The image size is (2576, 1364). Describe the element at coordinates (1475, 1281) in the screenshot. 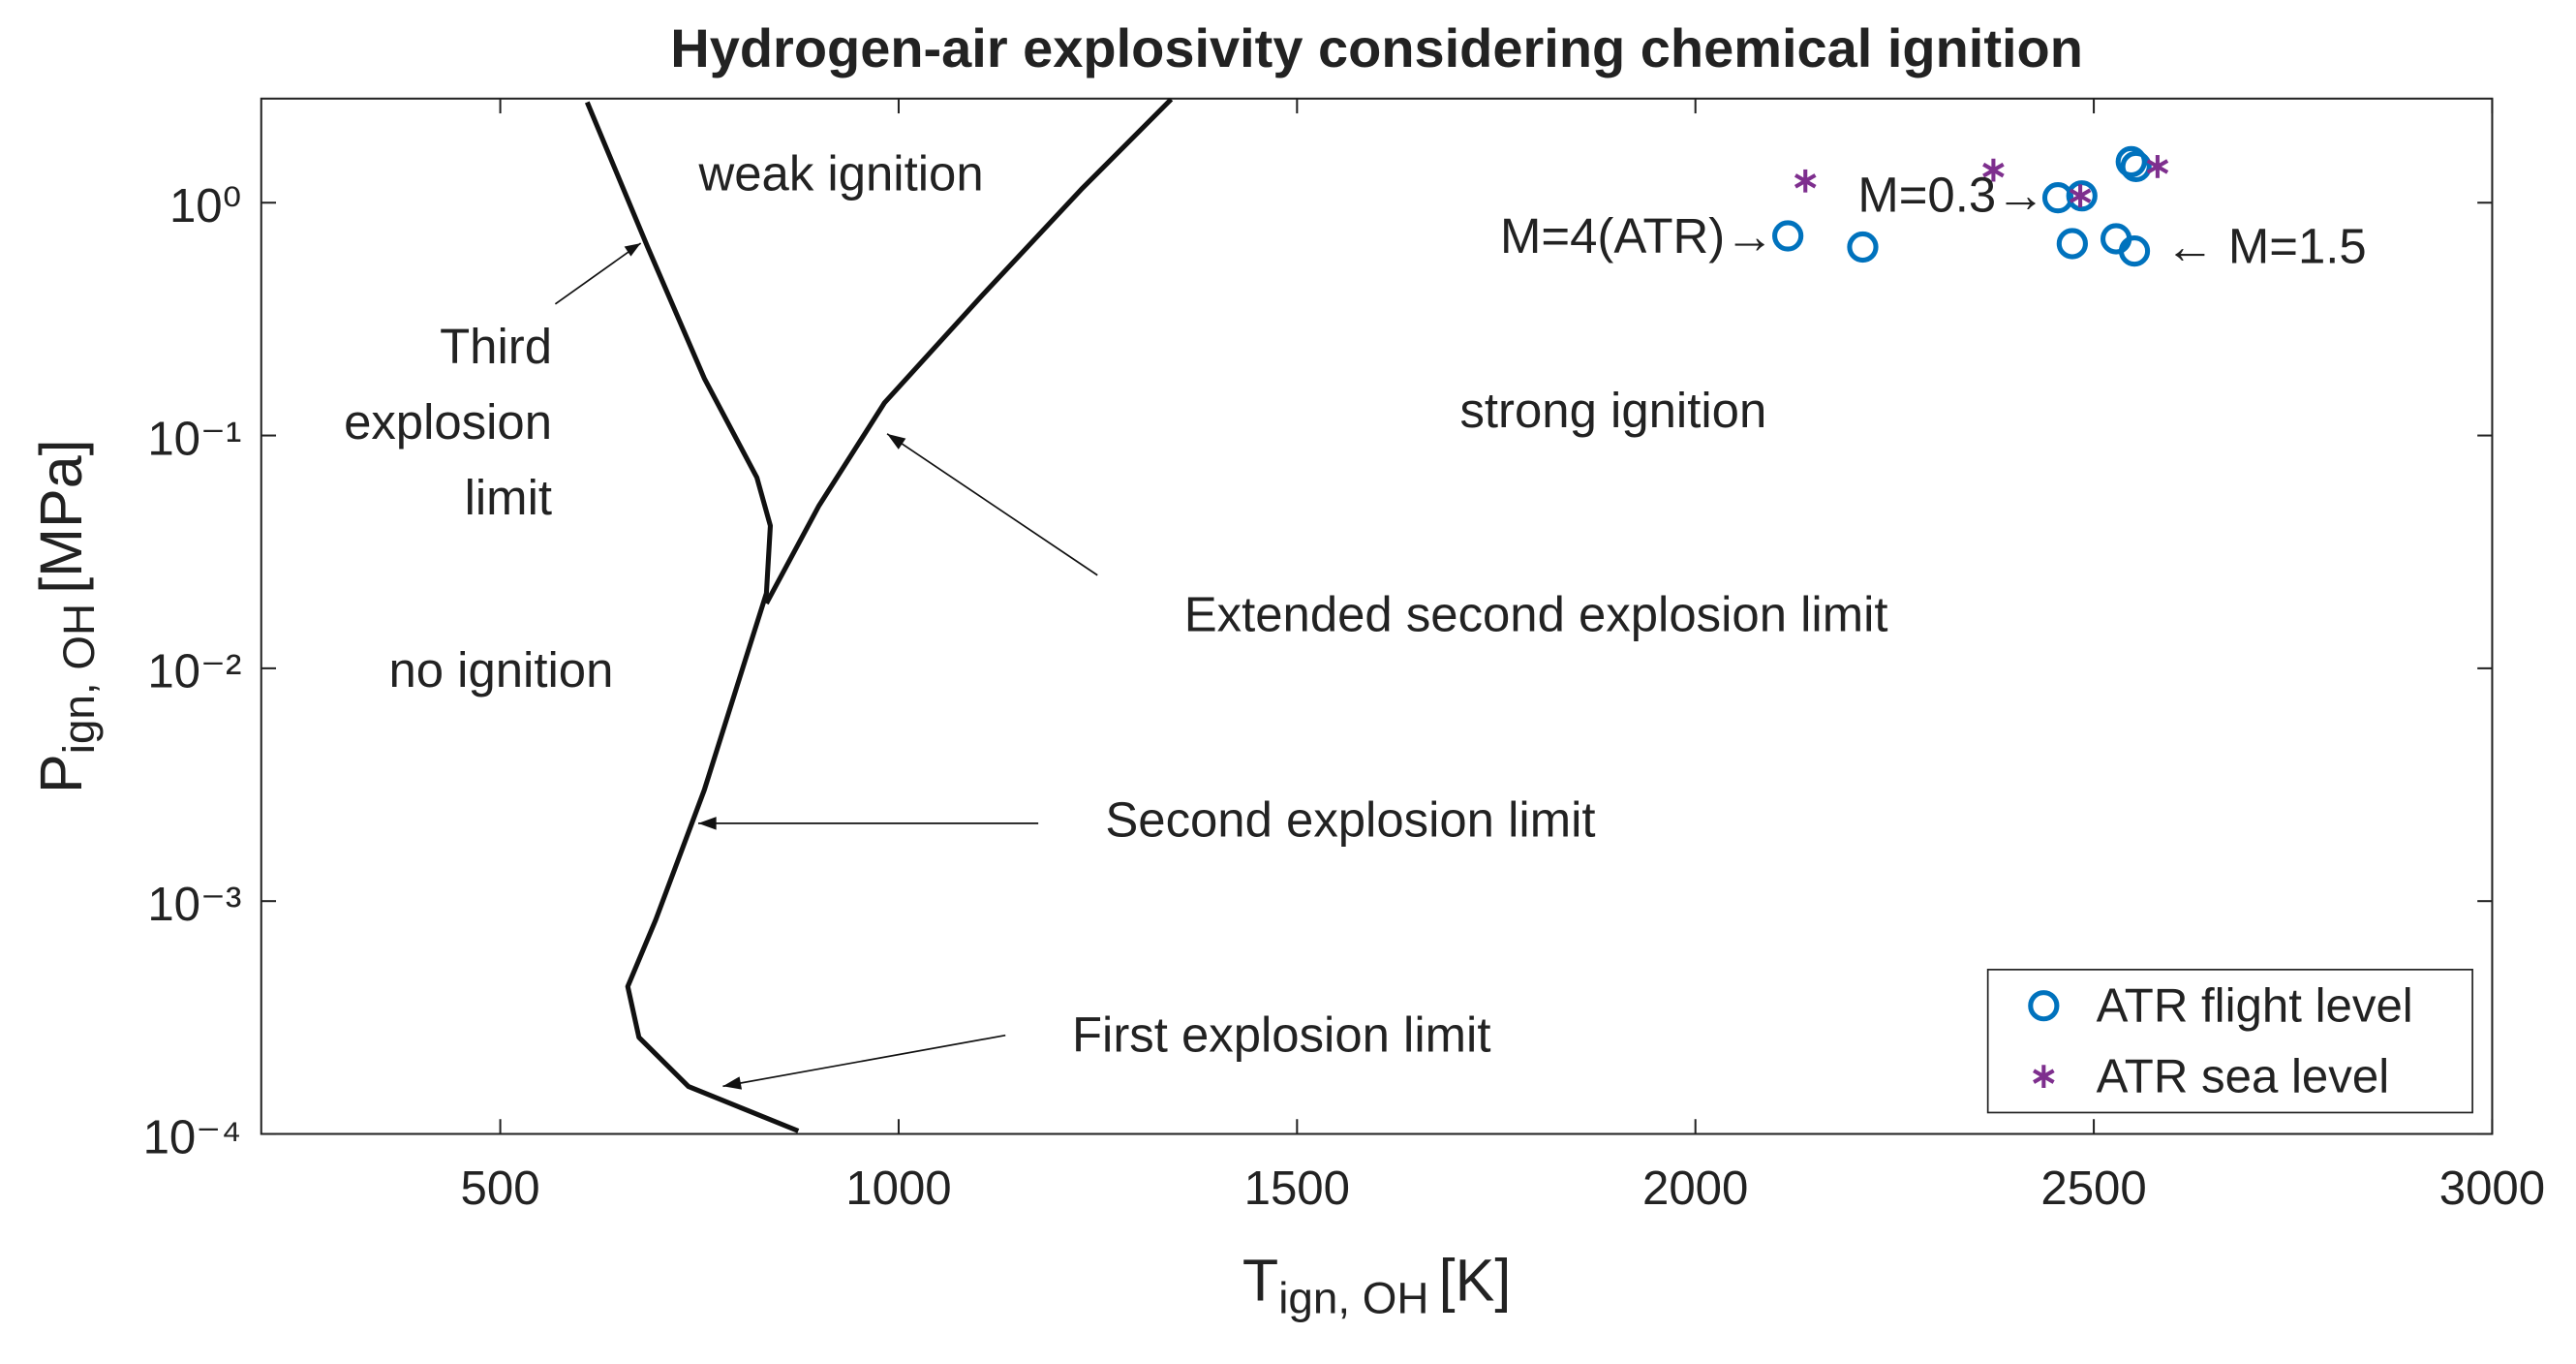

I see `x-axis-label-unit: [K]` at that location.